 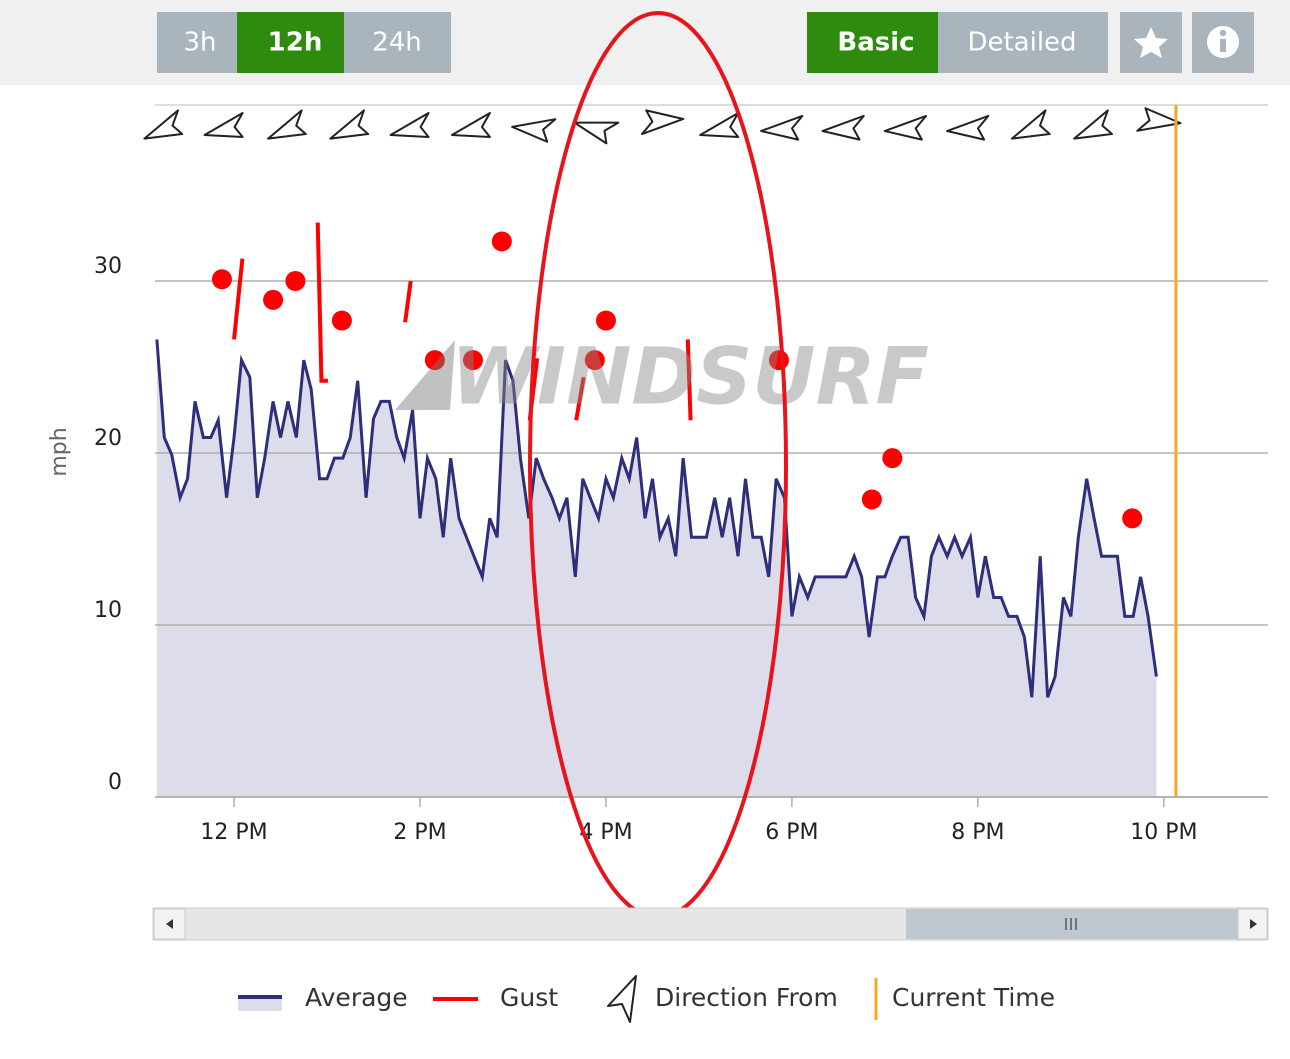 I want to click on legend-label: Current Time, so click(x=973, y=997).